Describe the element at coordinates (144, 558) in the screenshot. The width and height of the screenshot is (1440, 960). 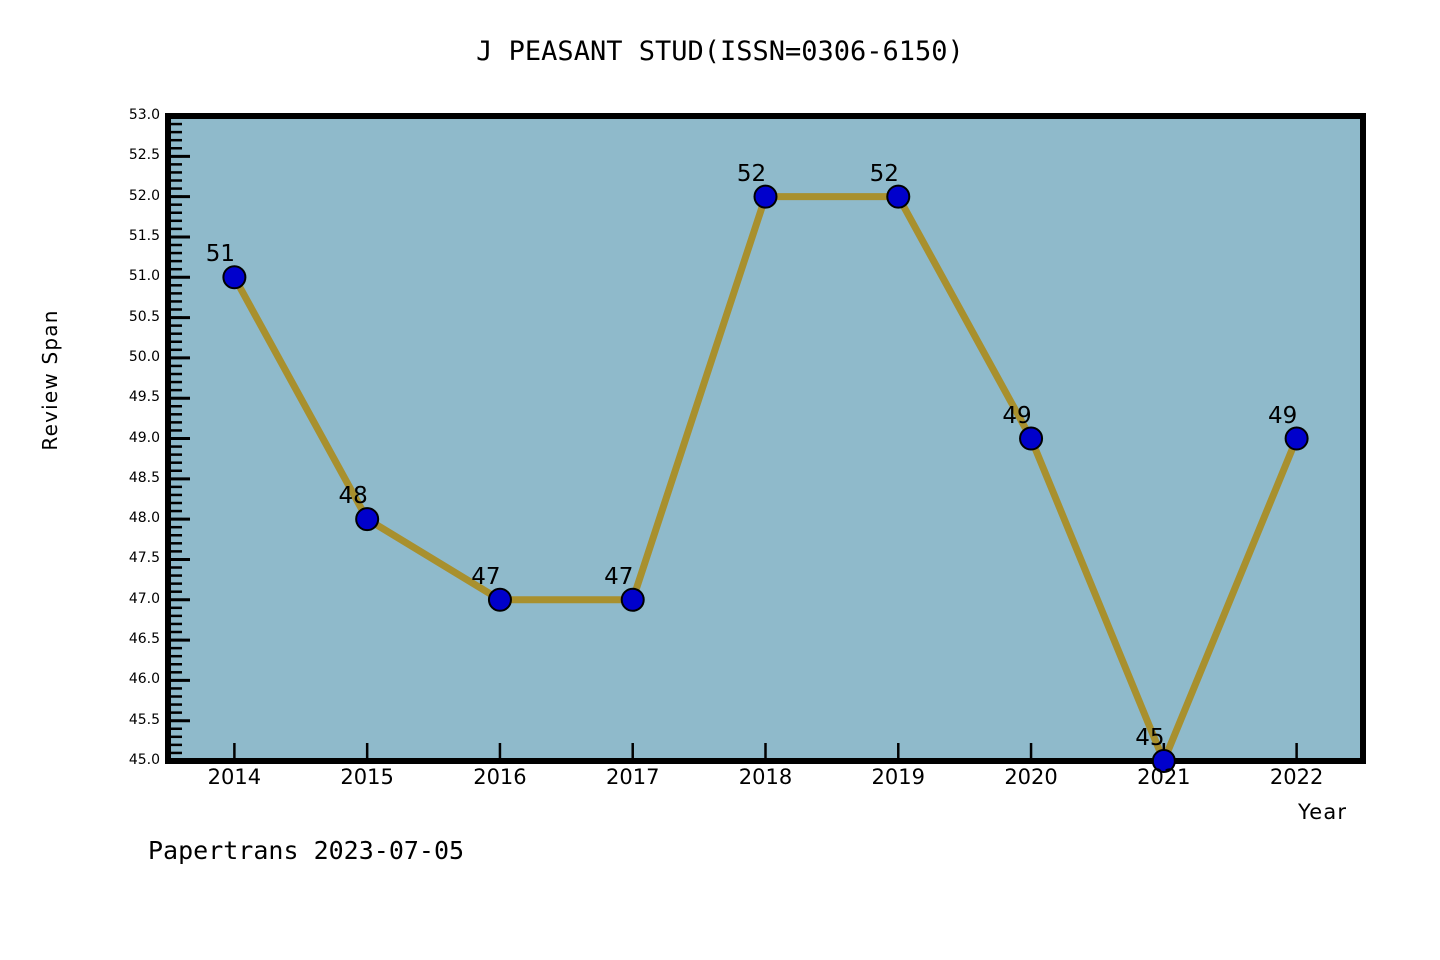
I see `y-axis-tick-label: 47.5` at that location.